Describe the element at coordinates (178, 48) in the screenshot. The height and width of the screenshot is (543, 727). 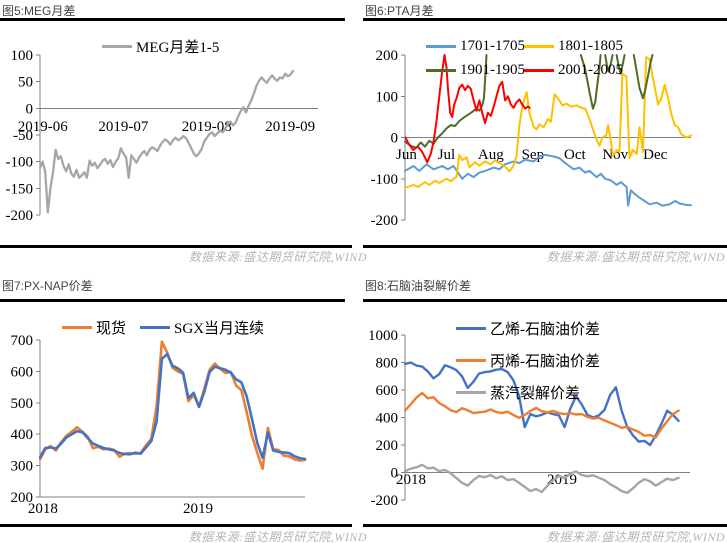
I see `legend-label: MEG月差1-5` at that location.